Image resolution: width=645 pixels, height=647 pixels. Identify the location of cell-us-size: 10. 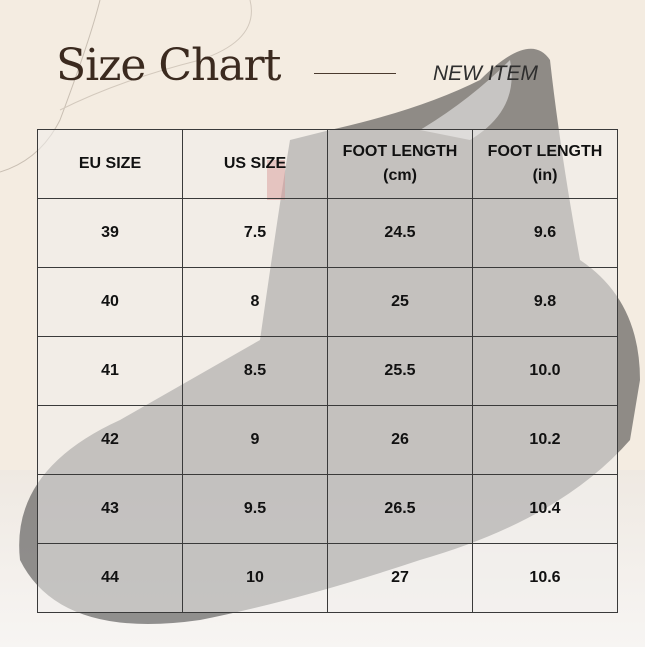
(255, 578).